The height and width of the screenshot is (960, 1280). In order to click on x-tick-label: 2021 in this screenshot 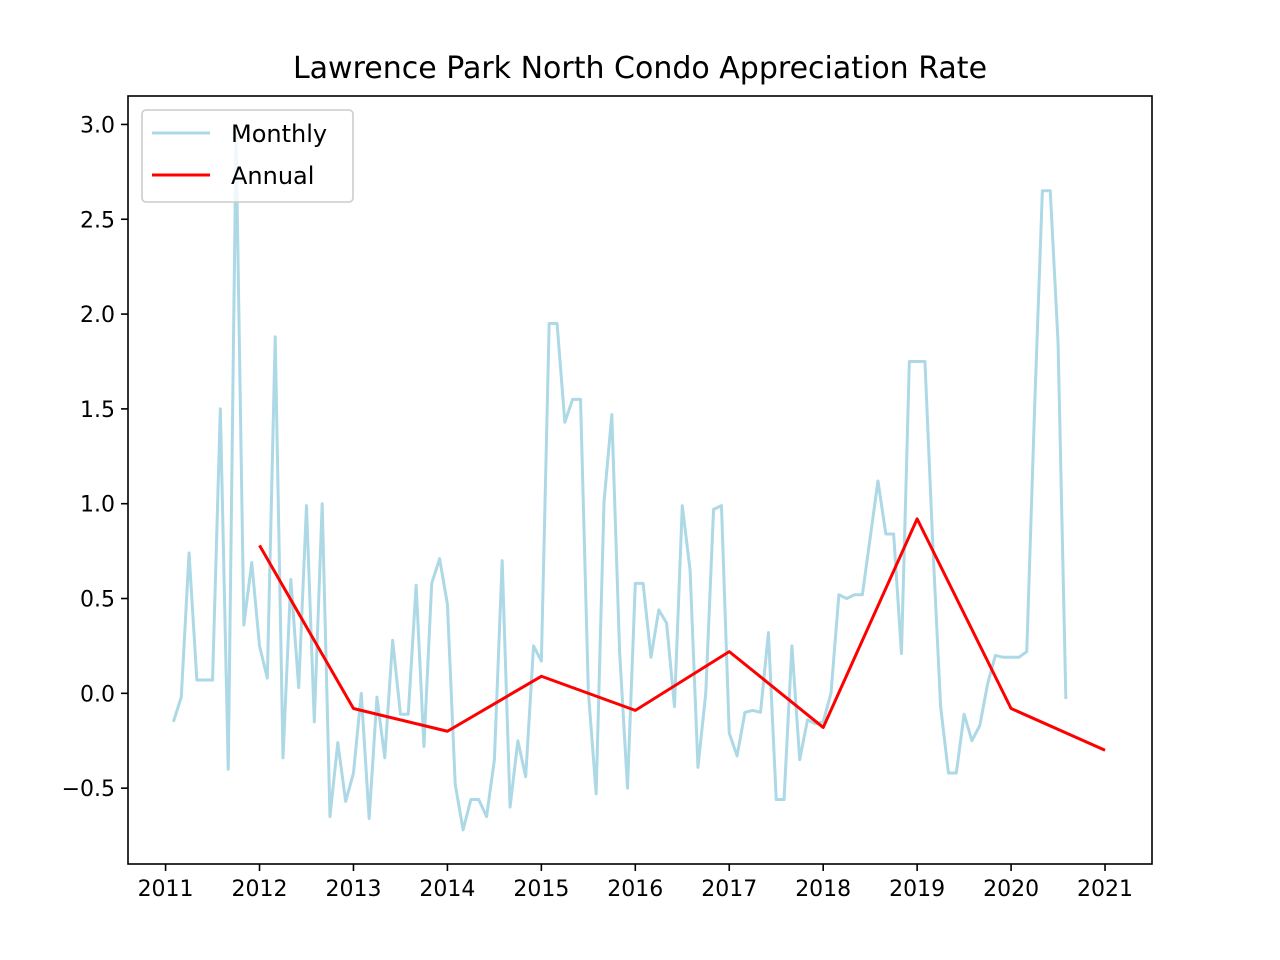, I will do `click(1105, 889)`.